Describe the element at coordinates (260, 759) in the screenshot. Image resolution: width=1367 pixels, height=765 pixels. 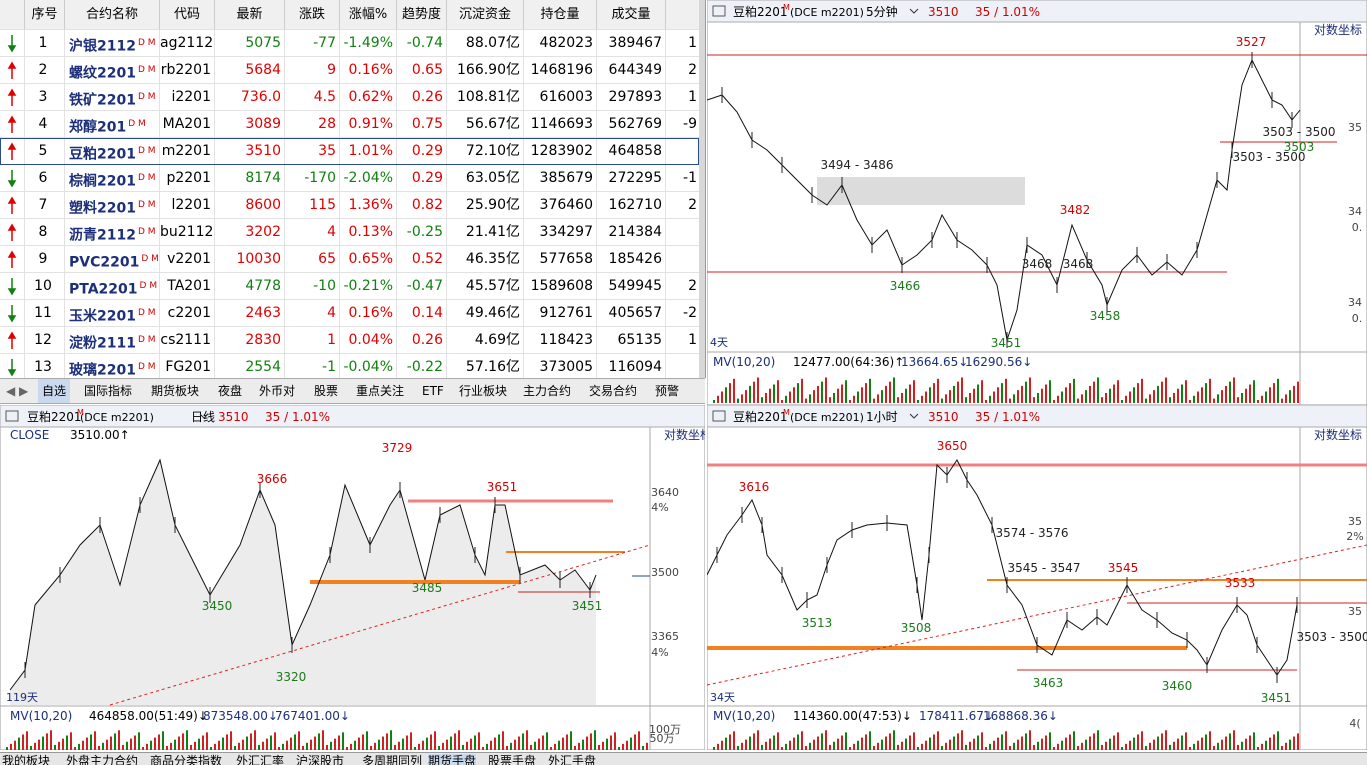
I see `task-tab: 外汇汇率` at that location.